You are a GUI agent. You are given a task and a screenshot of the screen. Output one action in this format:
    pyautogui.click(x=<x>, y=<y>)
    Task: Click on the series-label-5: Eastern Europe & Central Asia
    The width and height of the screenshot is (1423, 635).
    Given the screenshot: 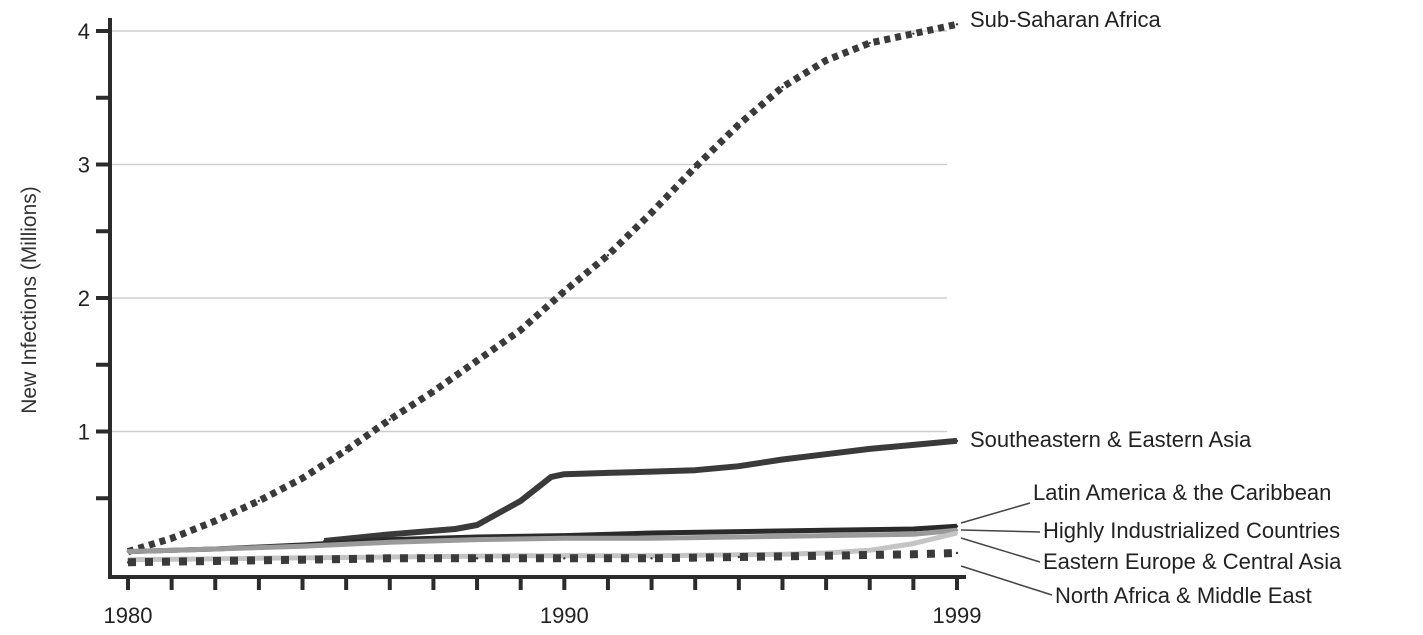 What is the action you would take?
    pyautogui.click(x=1192, y=561)
    